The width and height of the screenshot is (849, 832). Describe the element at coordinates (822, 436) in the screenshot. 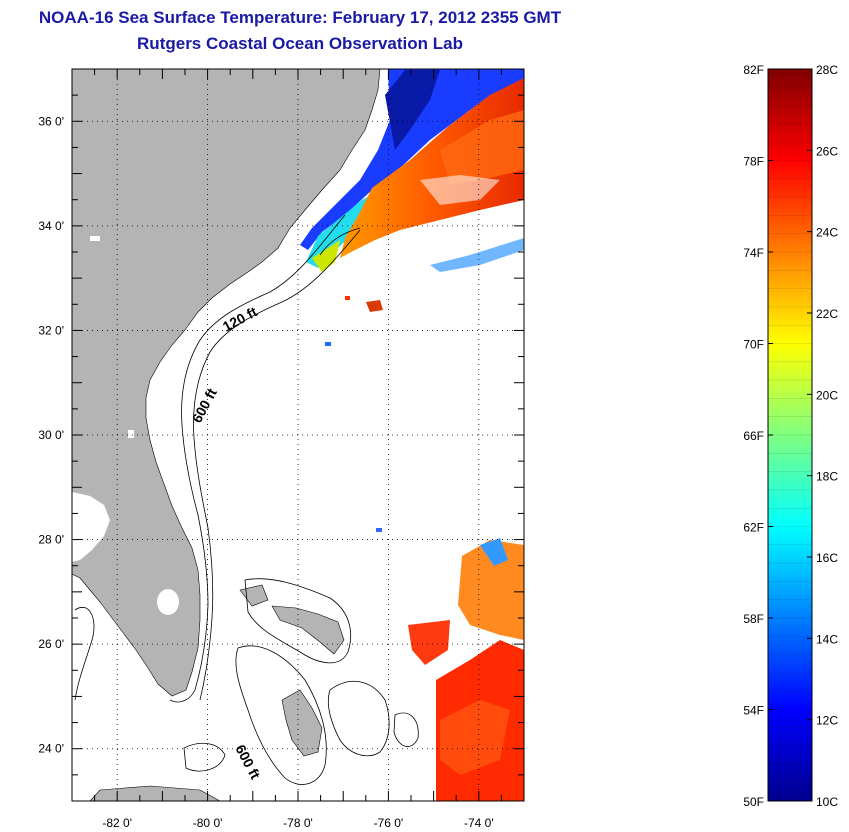

I see `colorbar-celsius-labels: 28C 26C 24C 22C 20C 18C 16C 14C 12C 10C` at that location.